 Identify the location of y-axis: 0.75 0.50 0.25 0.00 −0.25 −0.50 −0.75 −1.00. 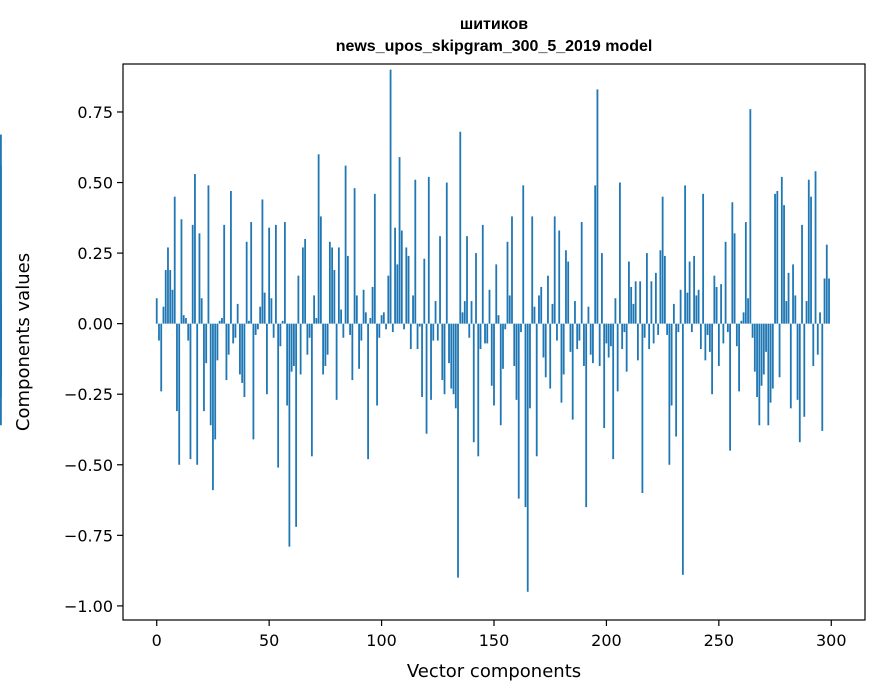
(93, 359).